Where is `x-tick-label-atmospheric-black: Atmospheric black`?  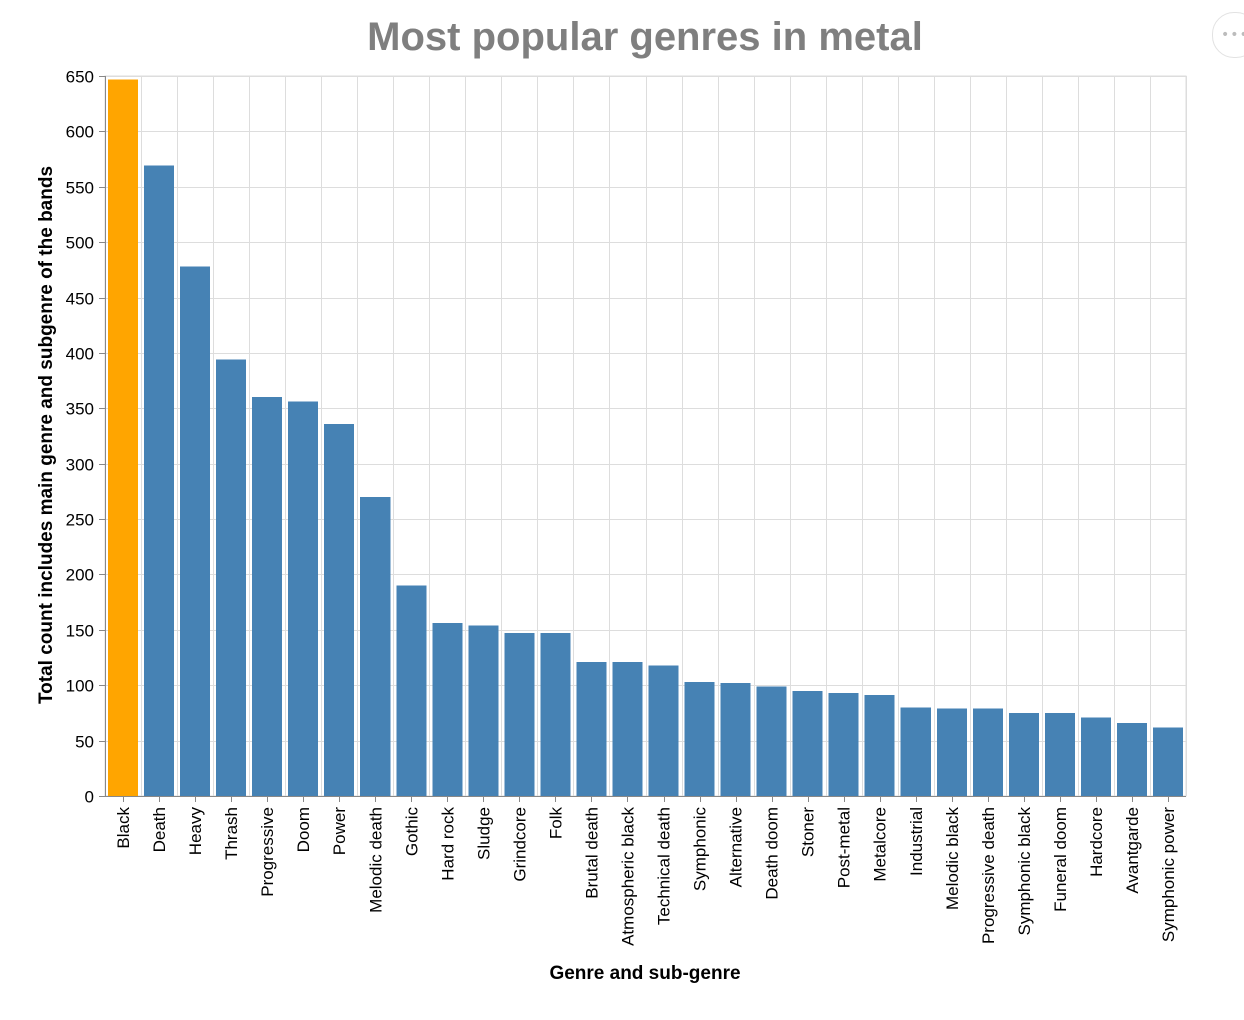
x-tick-label-atmospheric-black: Atmospheric black is located at coordinates (627, 876).